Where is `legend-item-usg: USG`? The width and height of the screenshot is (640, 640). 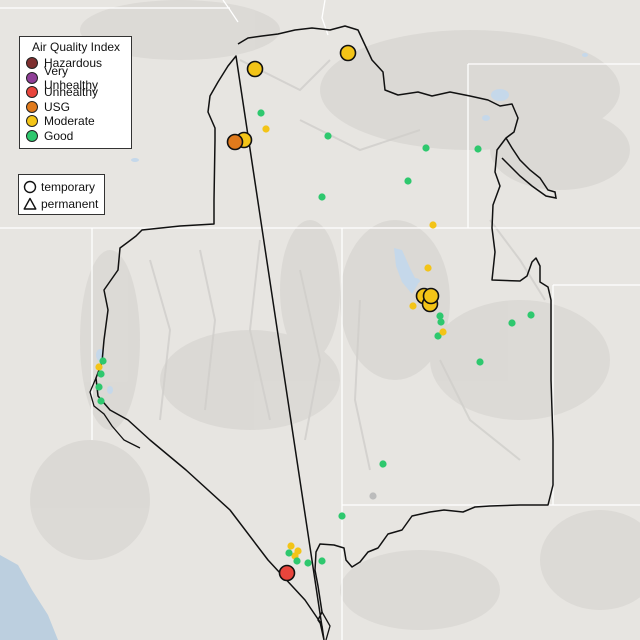 legend-item-usg: USG is located at coordinates (75, 107).